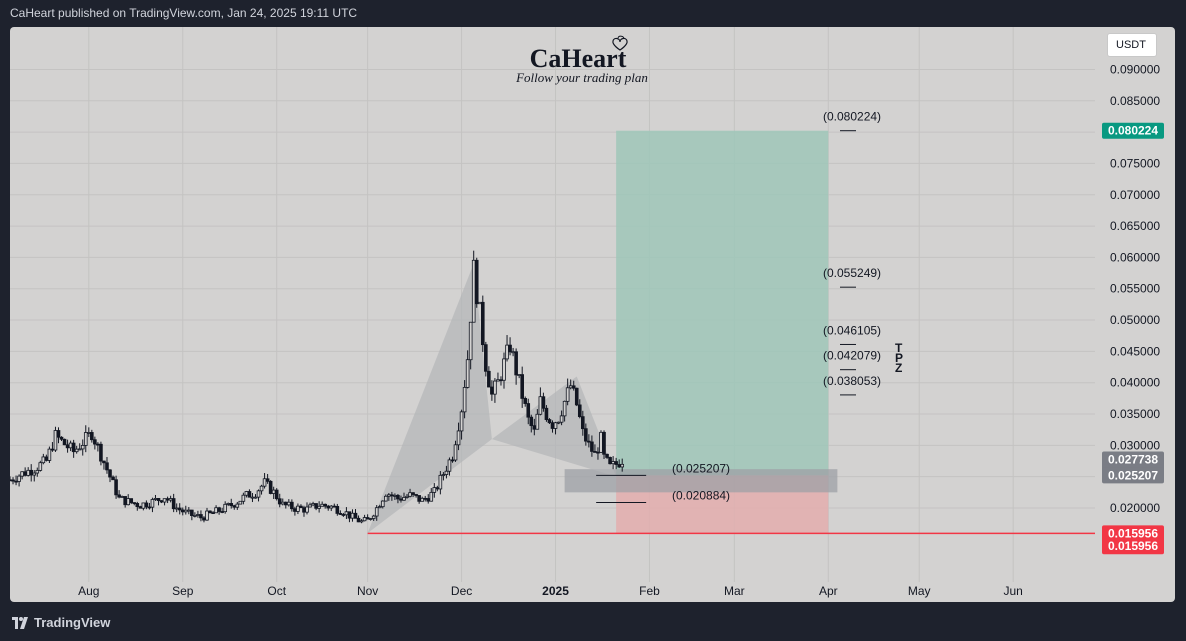 This screenshot has width=1186, height=641. What do you see at coordinates (20, 622) in the screenshot?
I see `tradingview-logo-icon` at bounding box center [20, 622].